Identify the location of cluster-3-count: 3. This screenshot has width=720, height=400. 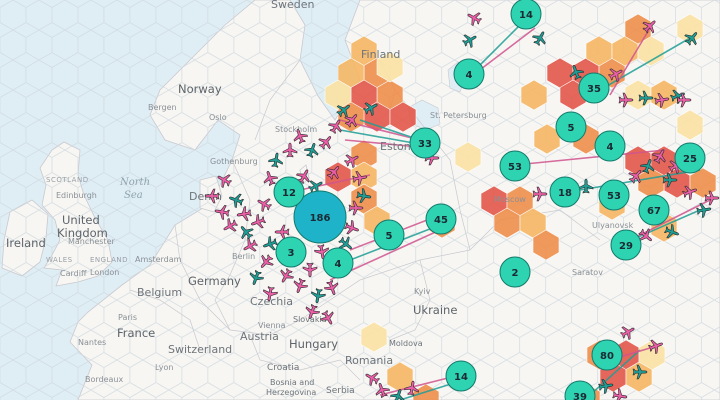
(291, 253).